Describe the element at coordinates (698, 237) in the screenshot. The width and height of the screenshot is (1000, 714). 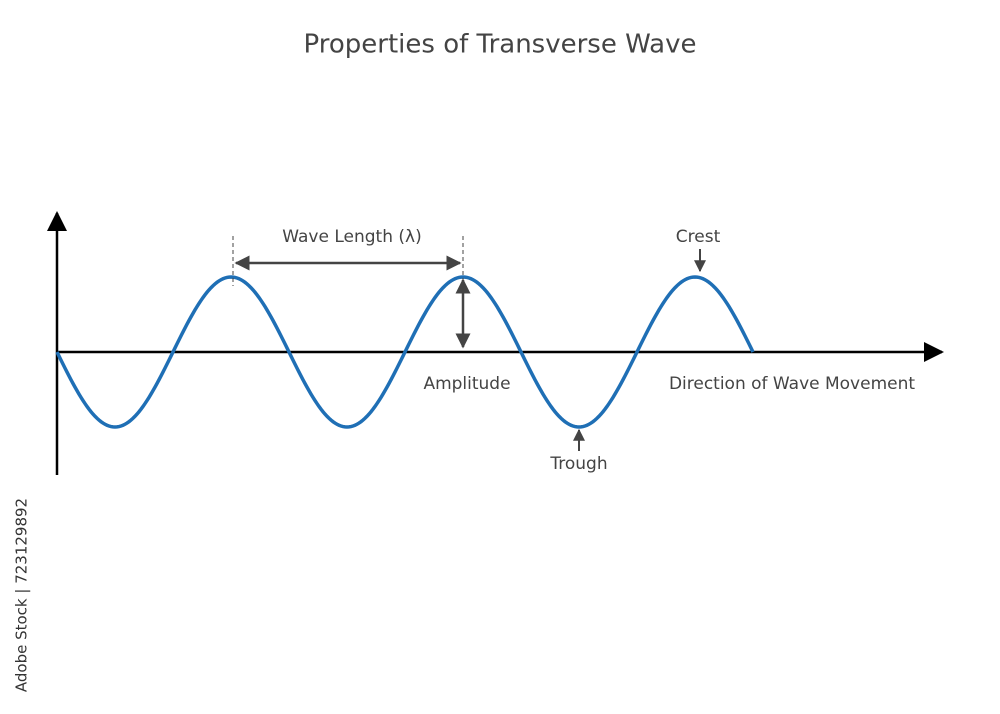
I see `crest-label: Crest` at that location.